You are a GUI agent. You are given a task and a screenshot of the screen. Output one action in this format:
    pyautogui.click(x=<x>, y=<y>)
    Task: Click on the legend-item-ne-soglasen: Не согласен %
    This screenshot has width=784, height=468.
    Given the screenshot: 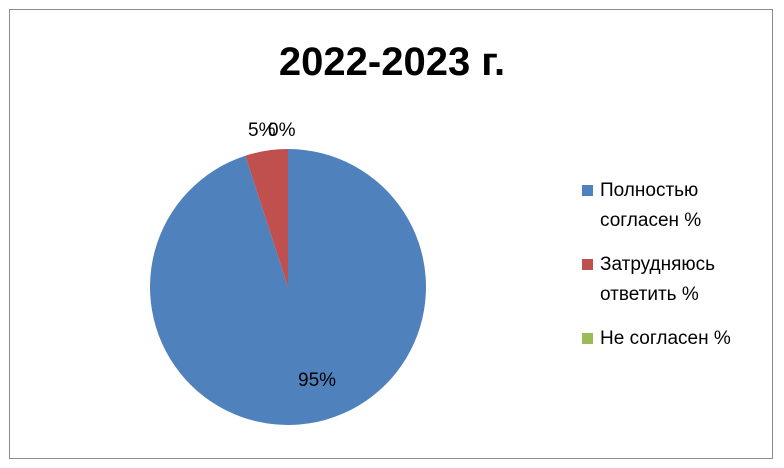 What is the action you would take?
    pyautogui.click(x=677, y=339)
    